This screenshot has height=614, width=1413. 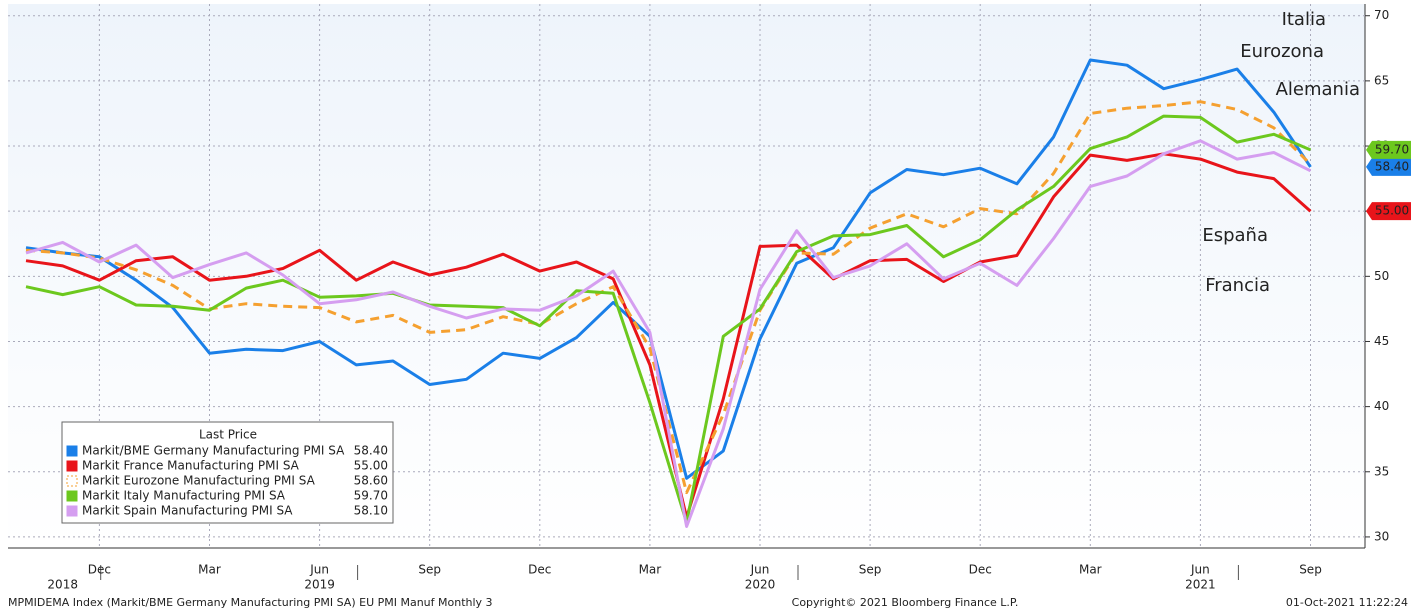 I want to click on annotation: España, so click(x=1235, y=235).